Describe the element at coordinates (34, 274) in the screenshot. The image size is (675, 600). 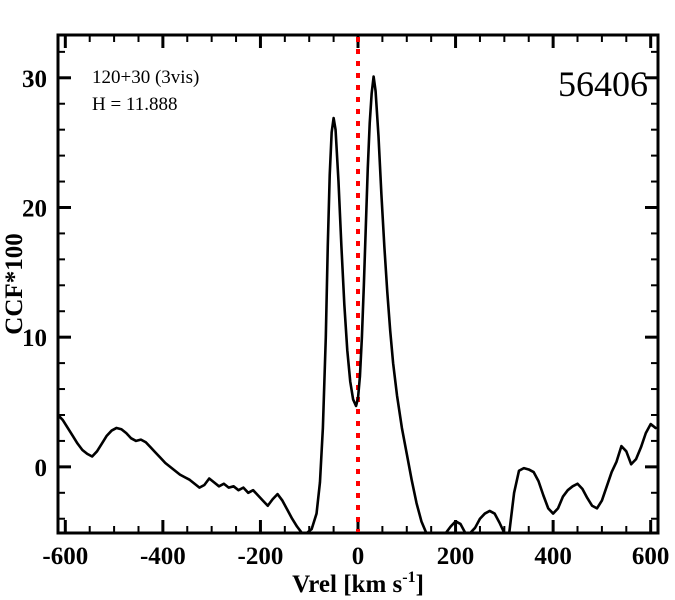
I see `y-axis-tick-labels: 0 10 20 30` at that location.